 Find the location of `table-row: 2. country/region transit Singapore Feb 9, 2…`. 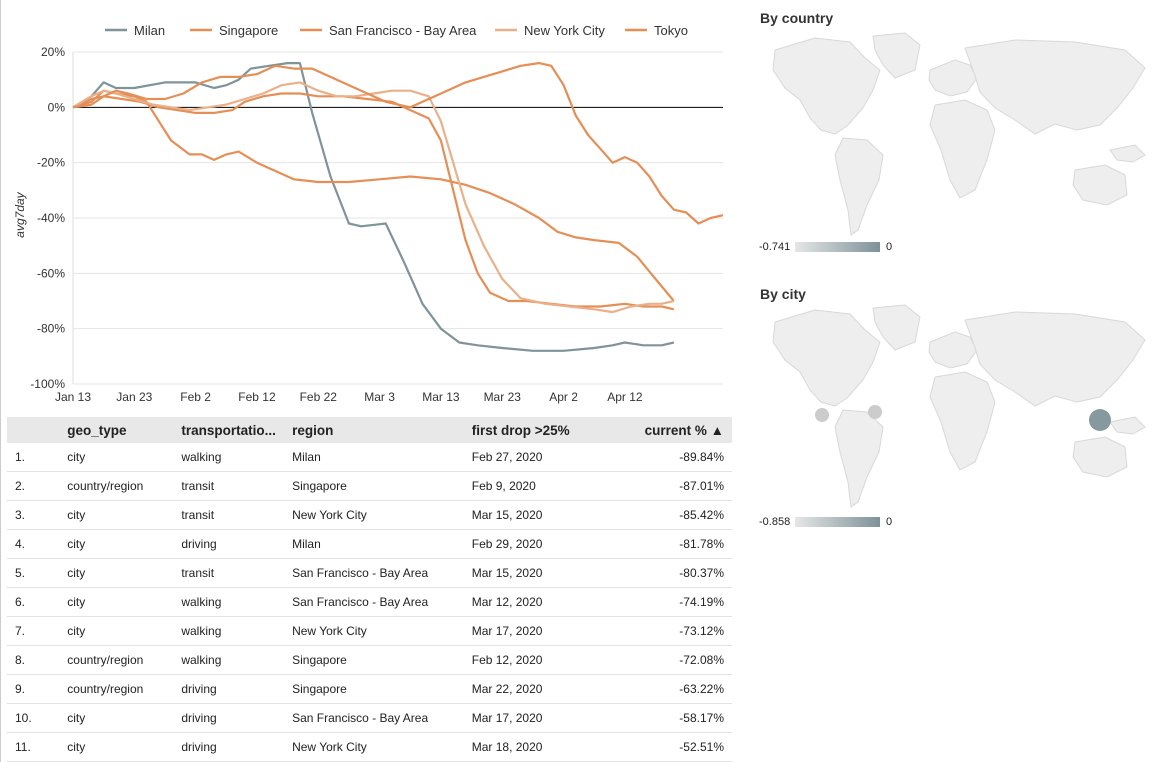

table-row: 2. country/region transit Singapore Feb 9, 2… is located at coordinates (369, 486).